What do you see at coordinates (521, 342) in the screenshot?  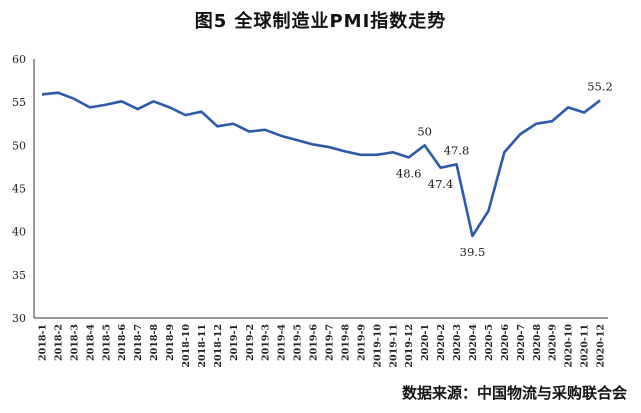 I see `x-tick-label: 2020-7` at bounding box center [521, 342].